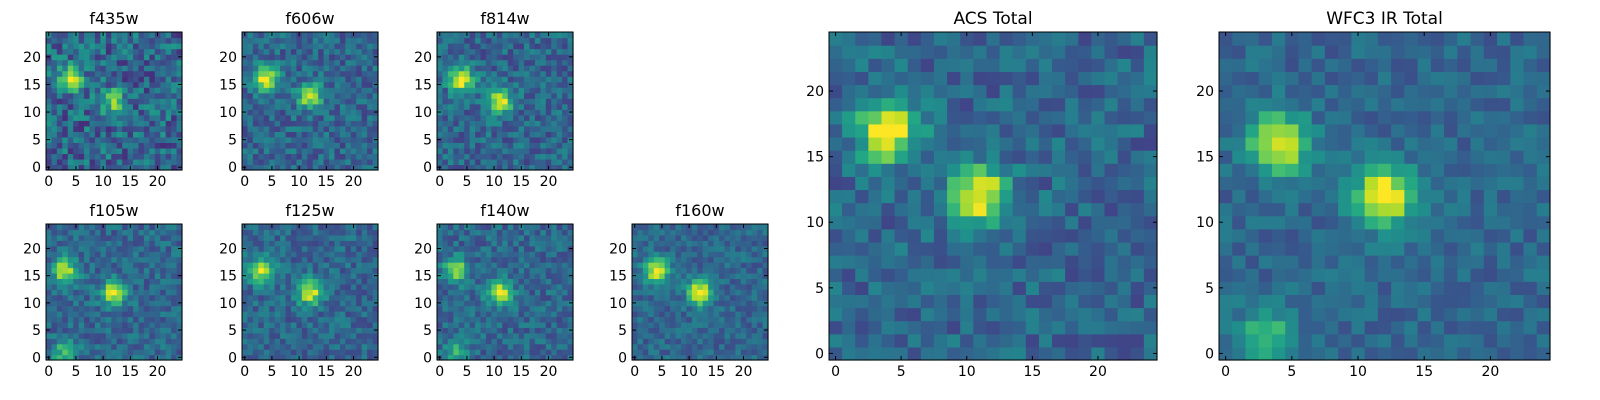 The image size is (1600, 400). What do you see at coordinates (228, 249) in the screenshot?
I see `y-tick-label: 20` at bounding box center [228, 249].